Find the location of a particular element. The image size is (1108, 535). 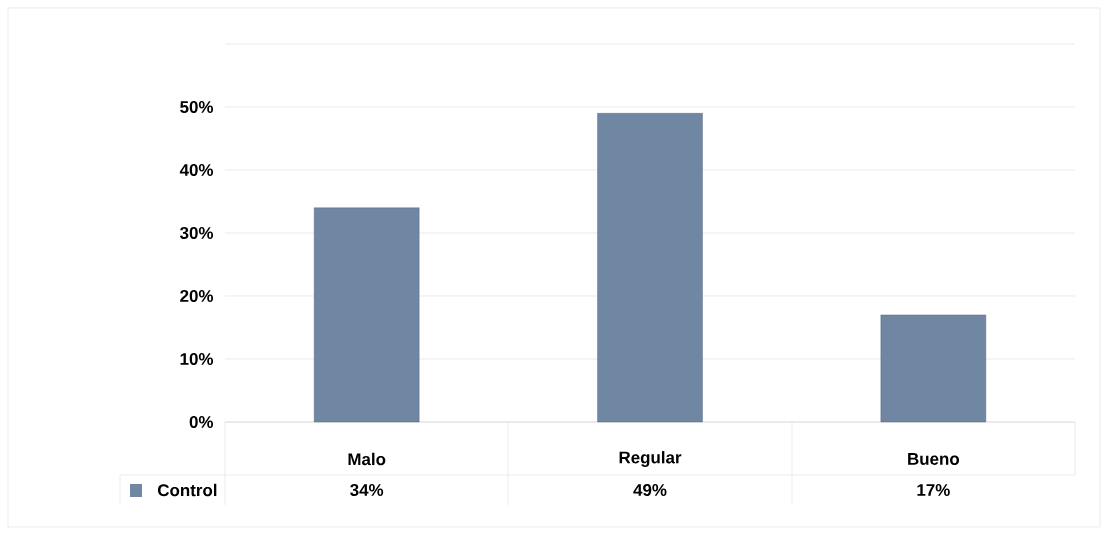

y-tick-label: 50% is located at coordinates (197, 106).